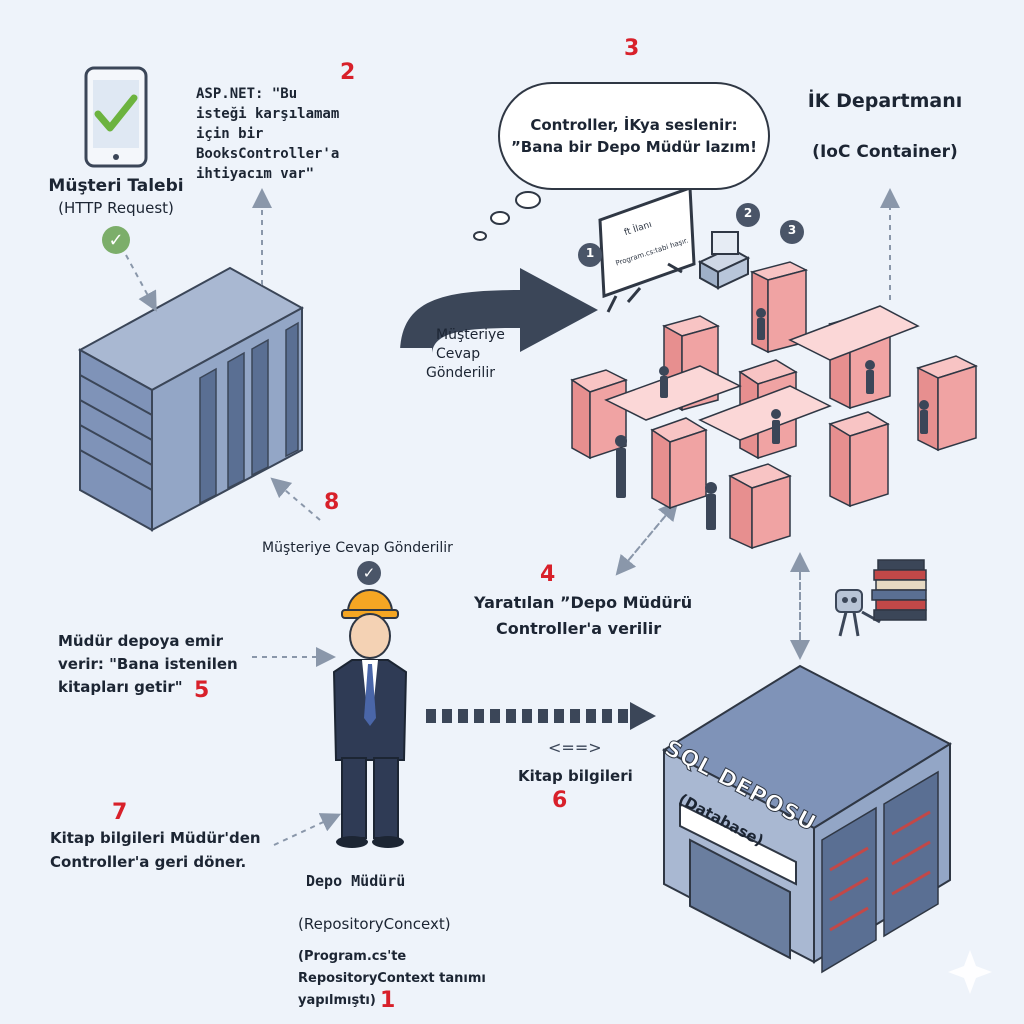  What do you see at coordinates (332, 502) in the screenshot?
I see `step-number-8: 8` at bounding box center [332, 502].